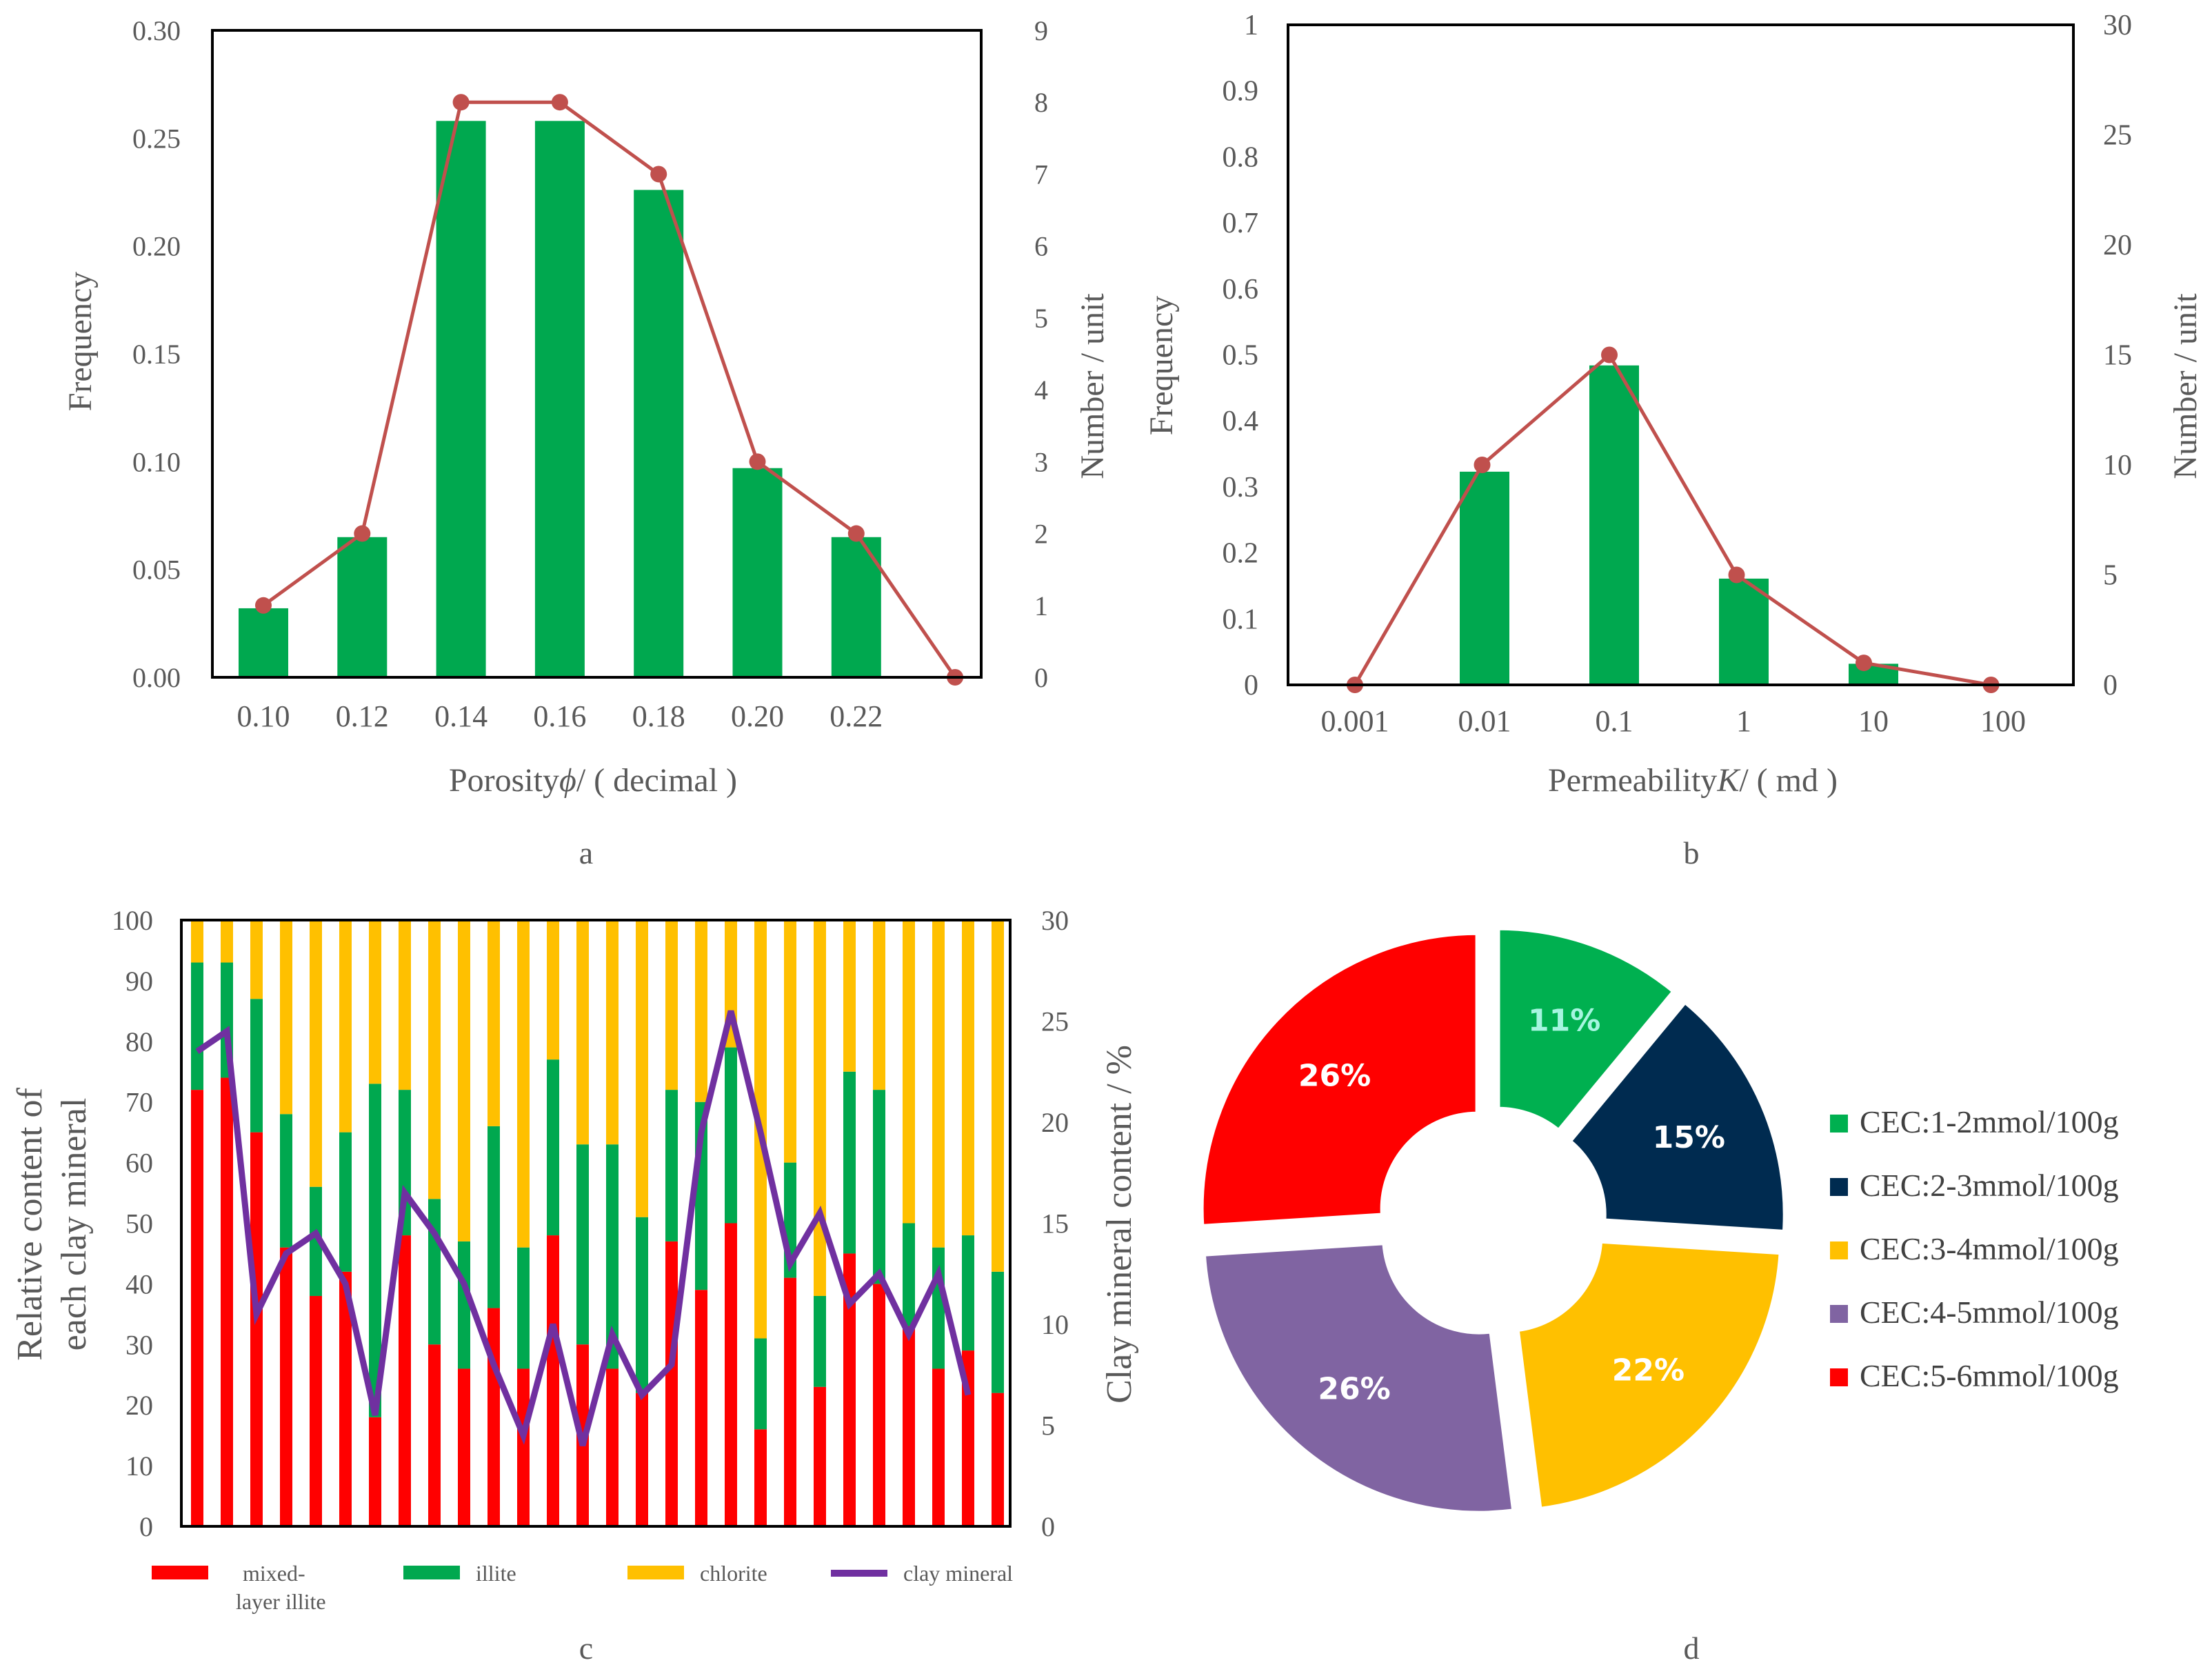 This screenshot has height=1676, width=2212. Describe the element at coordinates (461, 399) in the screenshot. I see `bar-a-0.14` at that location.